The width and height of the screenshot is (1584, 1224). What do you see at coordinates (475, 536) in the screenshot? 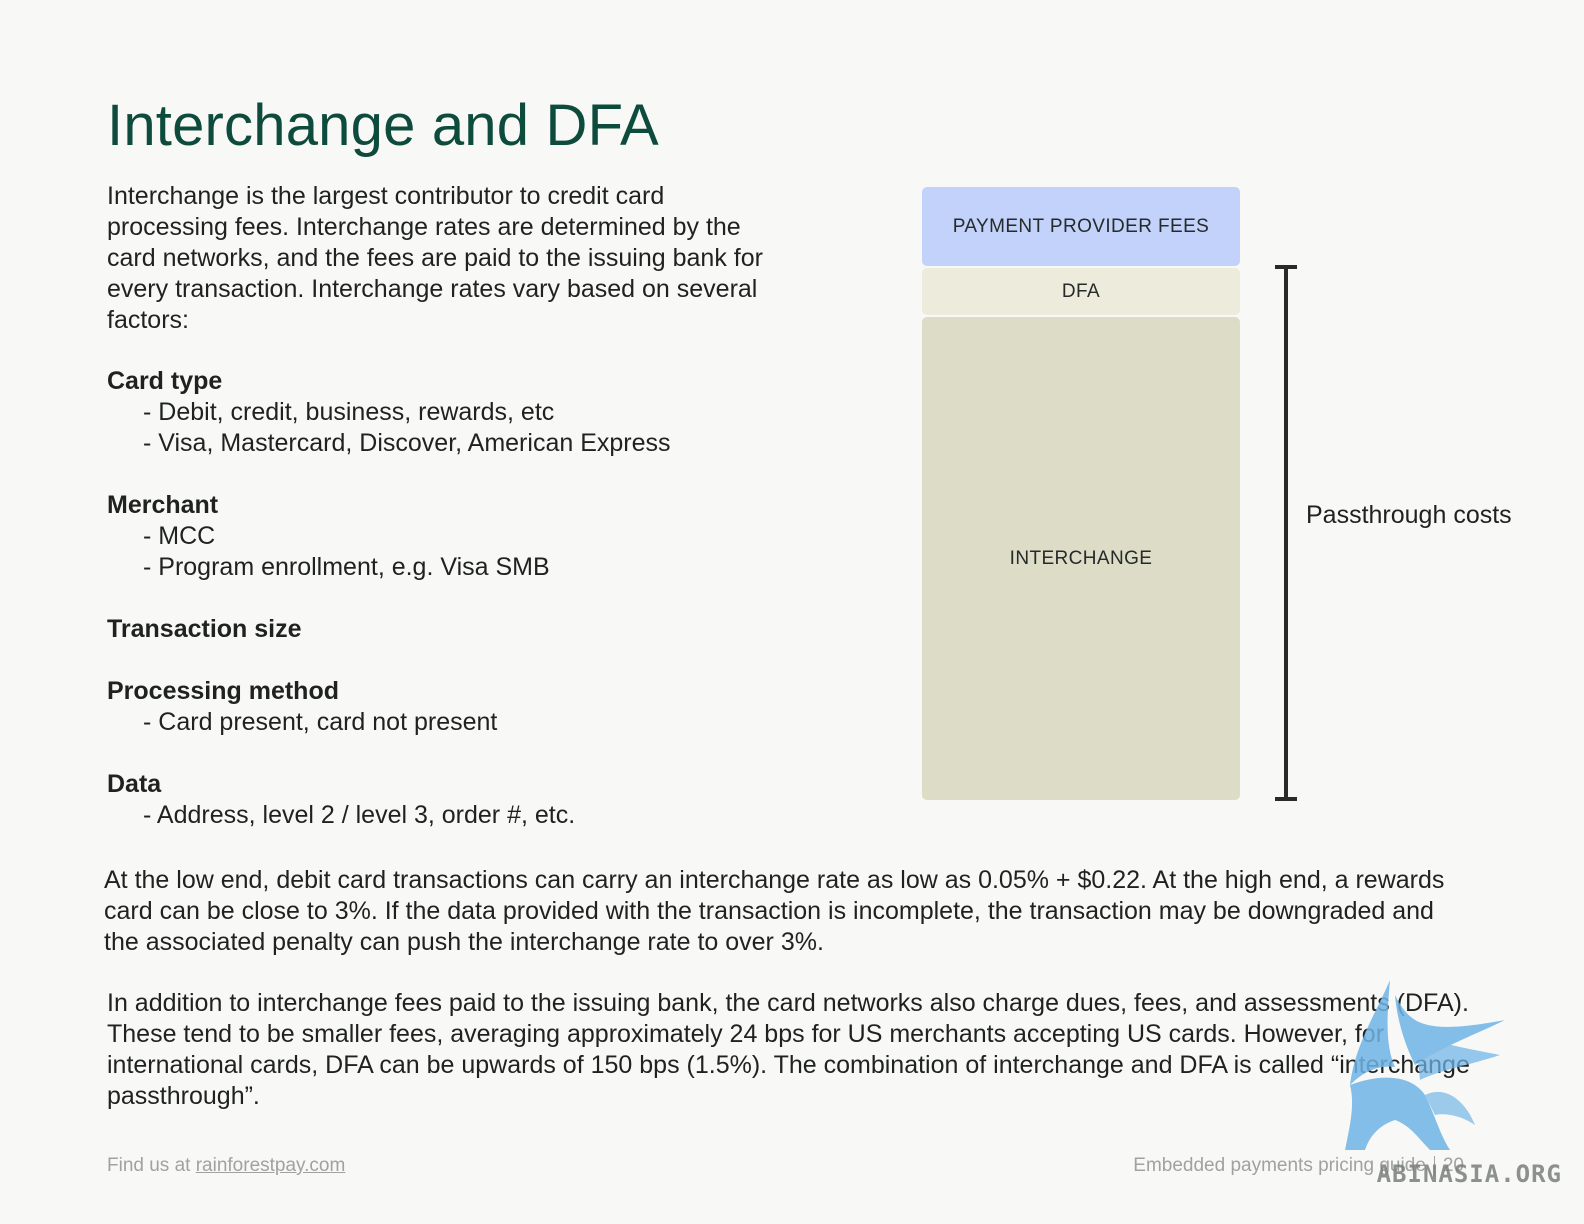
I see `factor-item: MCC` at bounding box center [475, 536].